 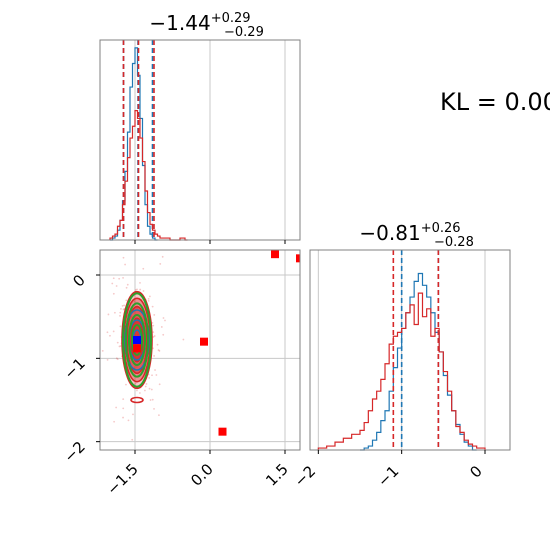 I want to click on marginal-y-frame, so click(x=410, y=350).